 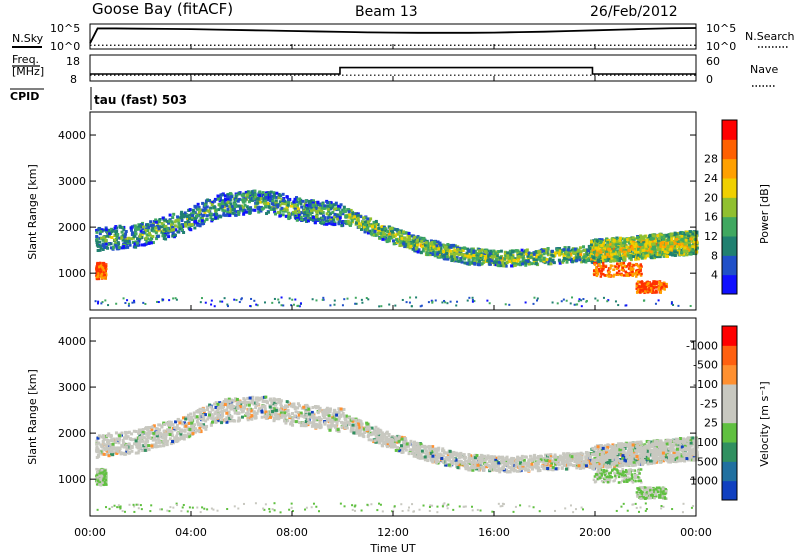 I want to click on freq-unit-label: [MHz], so click(x=28, y=71).